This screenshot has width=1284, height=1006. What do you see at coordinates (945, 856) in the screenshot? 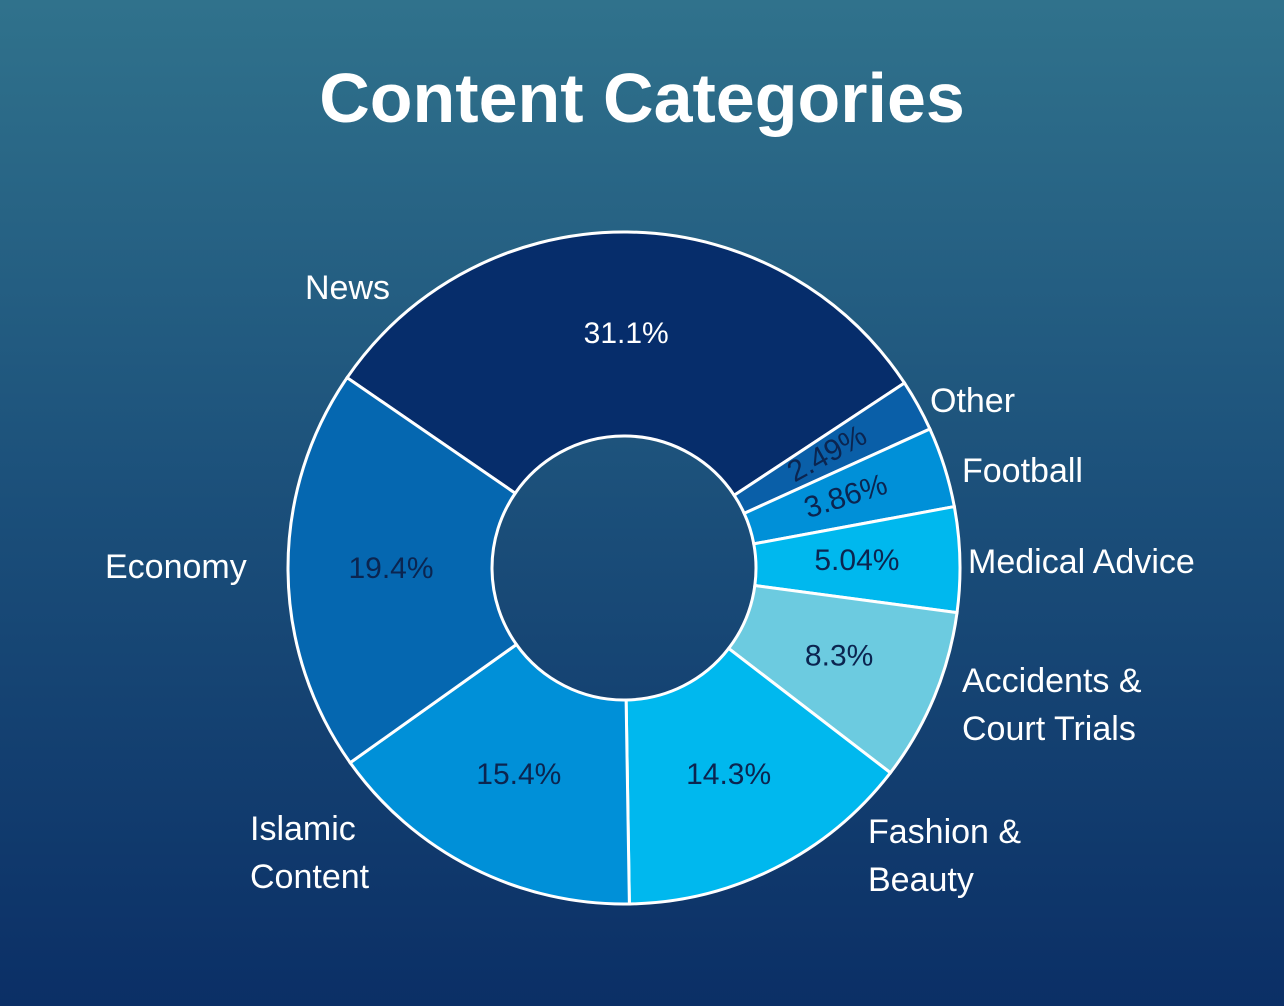
I see `category-label: Fashion & Beauty` at bounding box center [945, 856].